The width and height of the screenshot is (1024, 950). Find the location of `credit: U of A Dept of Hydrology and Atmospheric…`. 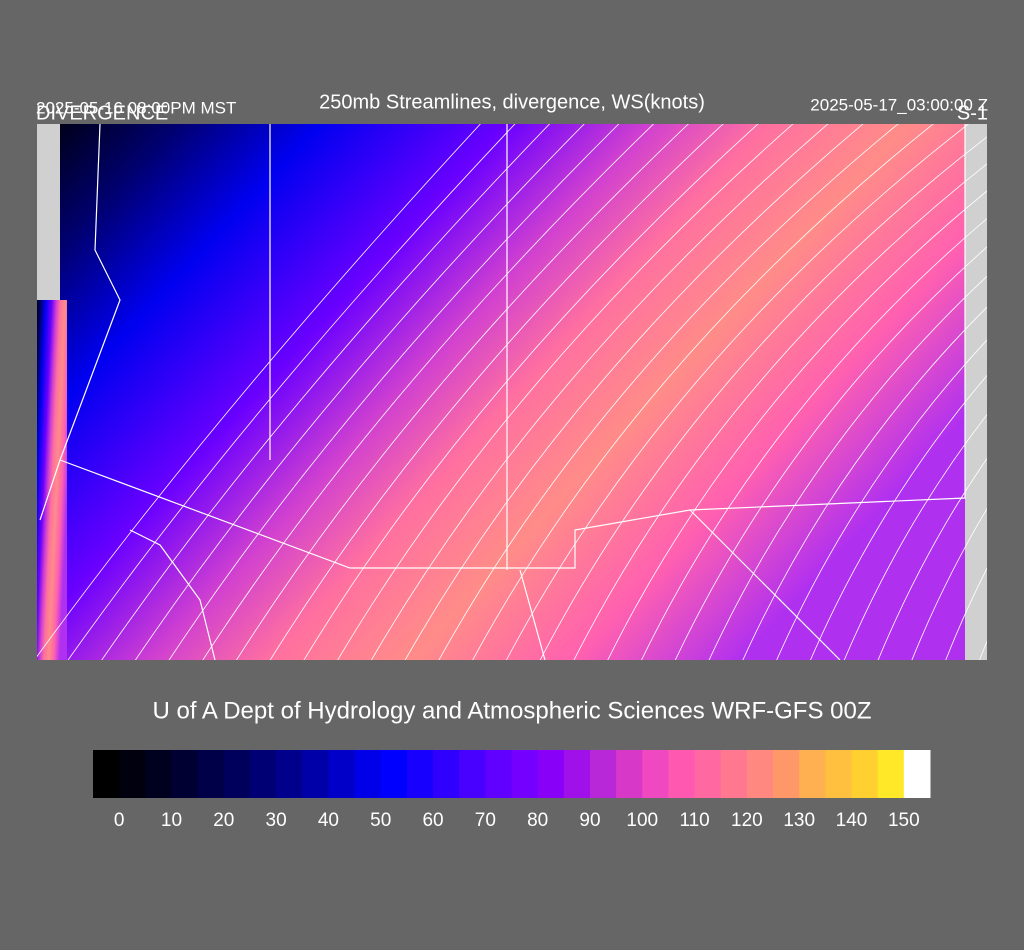

credit: U of A Dept of Hydrology and Atmospheric… is located at coordinates (512, 710).